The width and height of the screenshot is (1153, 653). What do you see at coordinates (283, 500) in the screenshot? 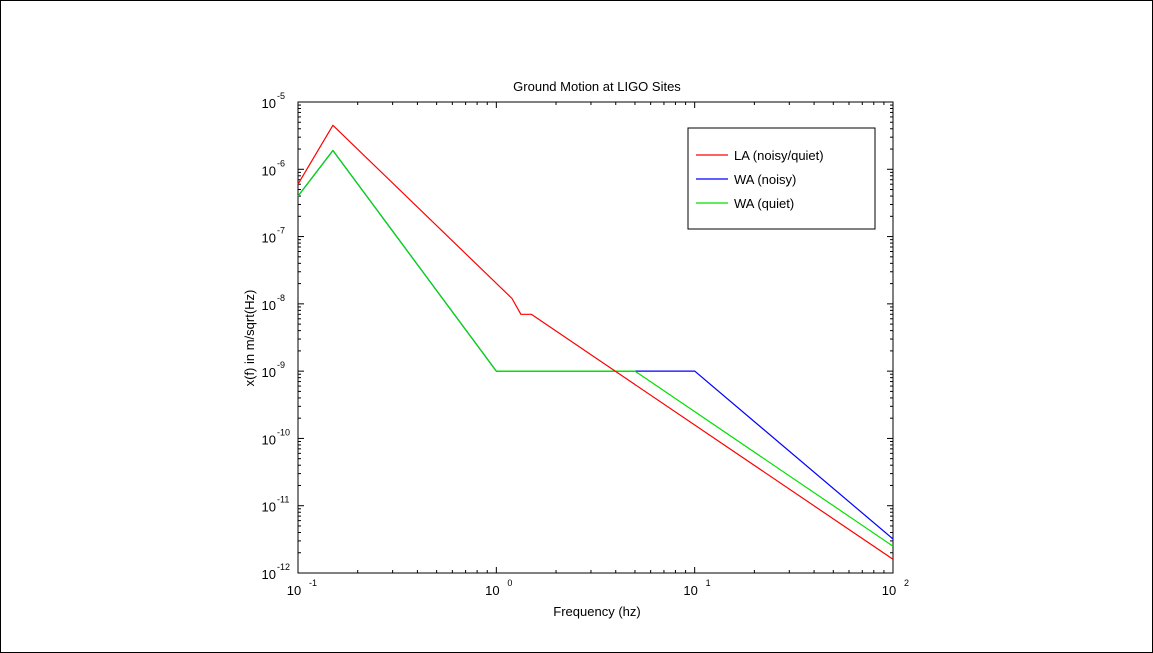
I see `y-tick-label-exponent: -11` at bounding box center [283, 500].